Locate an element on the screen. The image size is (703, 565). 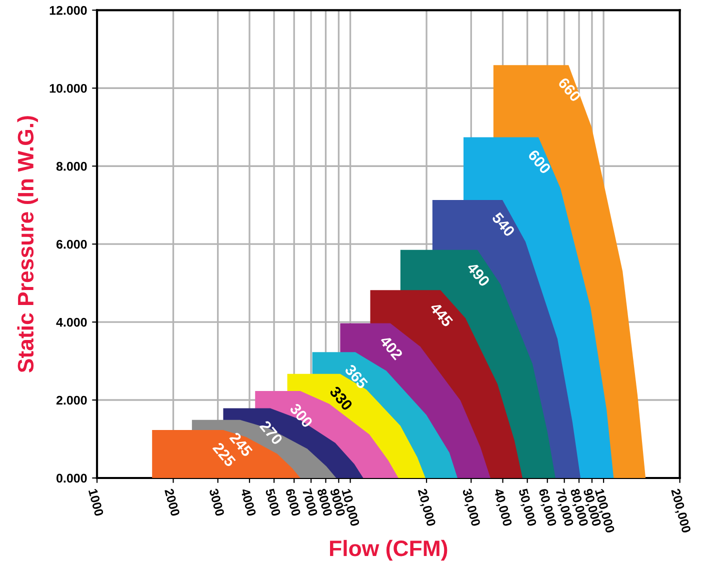
x-tick-label: 40,000 is located at coordinates (502, 507).